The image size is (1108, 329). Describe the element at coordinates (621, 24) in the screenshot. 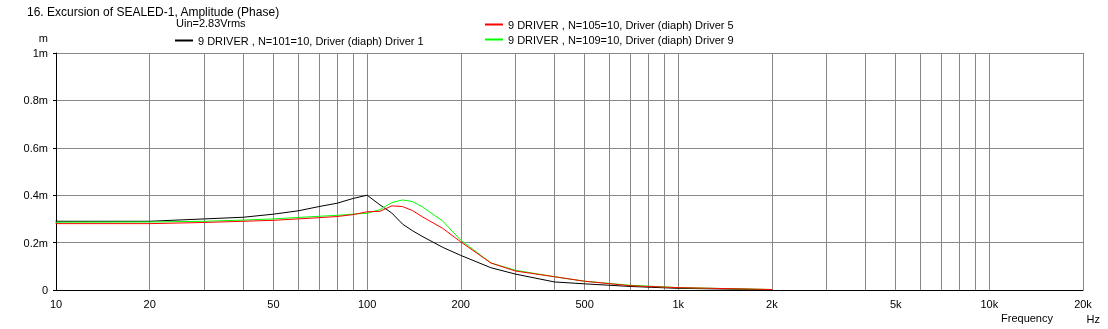

I see `legend-label: 9 DRIVER , N=105=10, Driver (diaph) Driver 5` at that location.